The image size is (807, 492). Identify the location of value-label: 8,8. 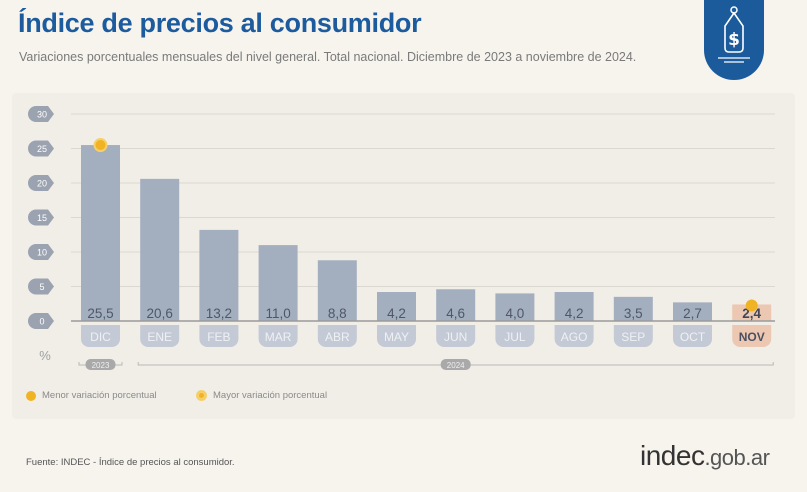
(337, 313).